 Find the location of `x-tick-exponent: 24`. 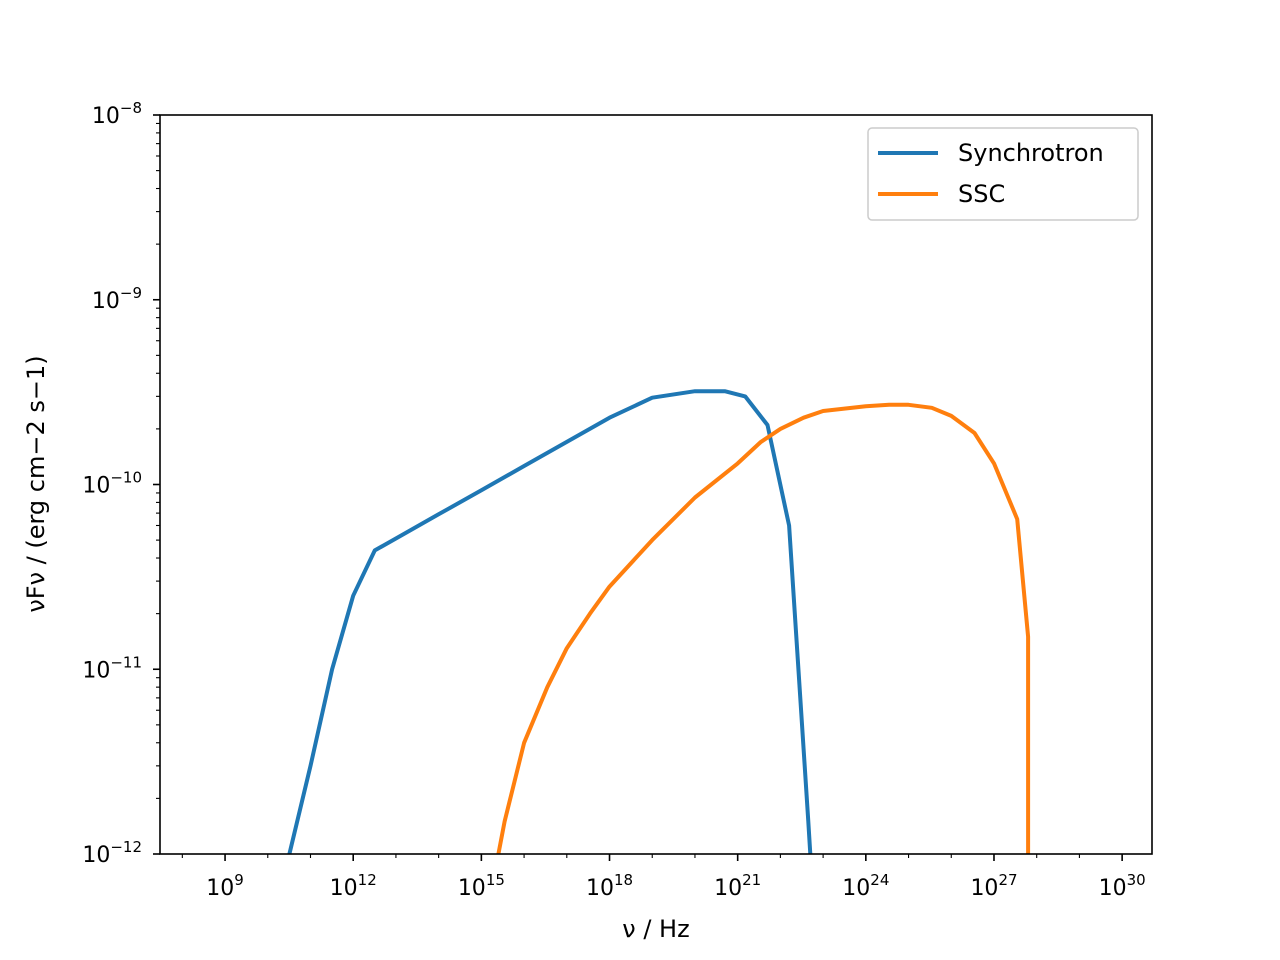

x-tick-exponent: 24 is located at coordinates (879, 880).